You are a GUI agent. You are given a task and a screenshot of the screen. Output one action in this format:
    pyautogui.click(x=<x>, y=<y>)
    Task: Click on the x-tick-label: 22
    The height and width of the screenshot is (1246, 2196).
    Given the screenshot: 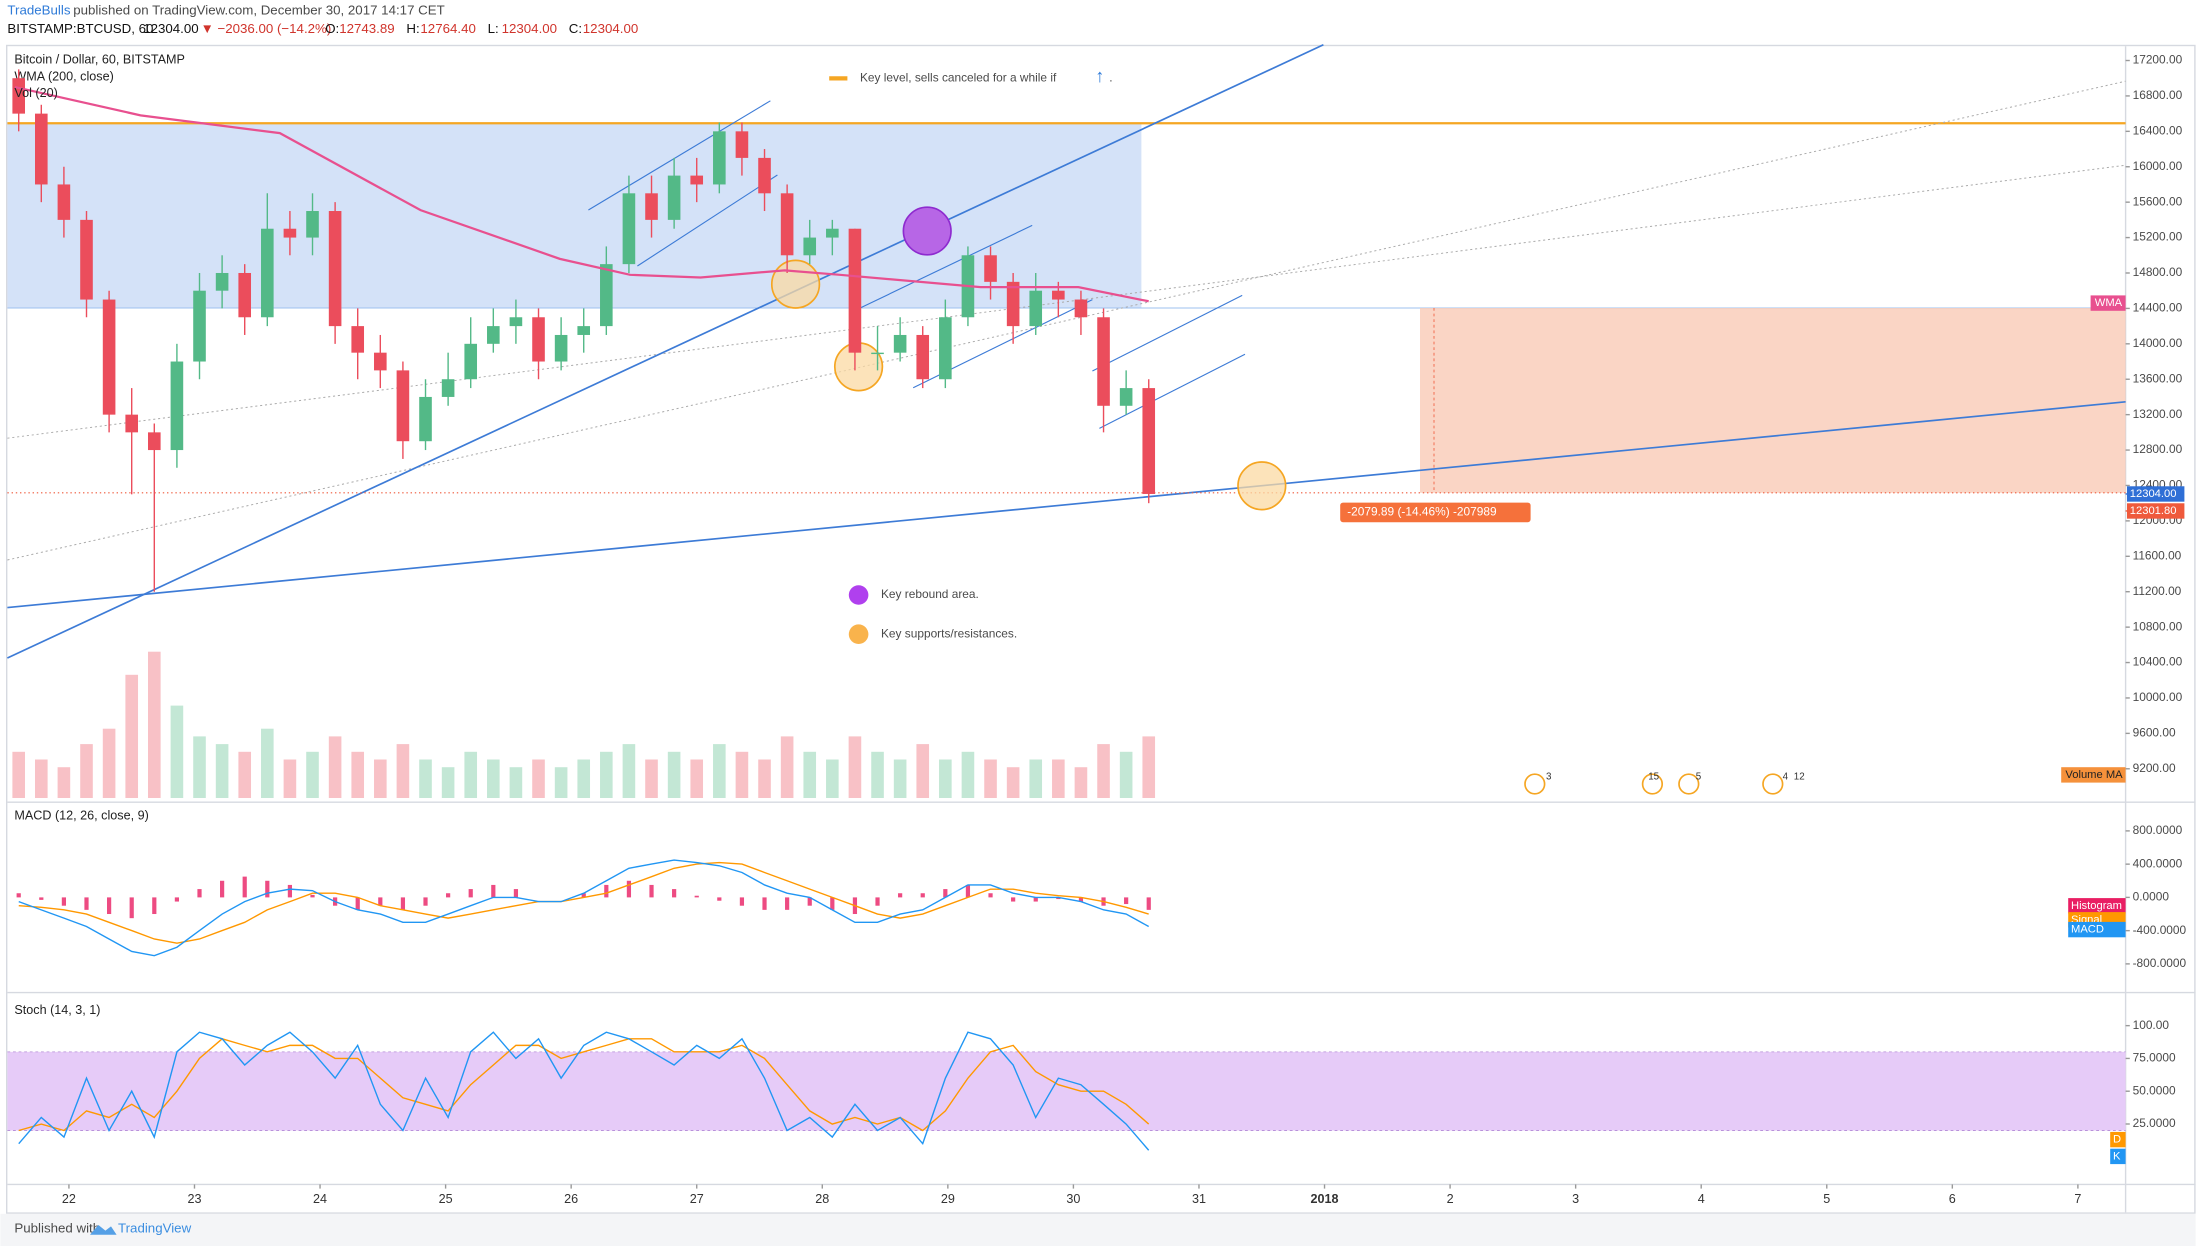 What is the action you would take?
    pyautogui.click(x=69, y=1199)
    